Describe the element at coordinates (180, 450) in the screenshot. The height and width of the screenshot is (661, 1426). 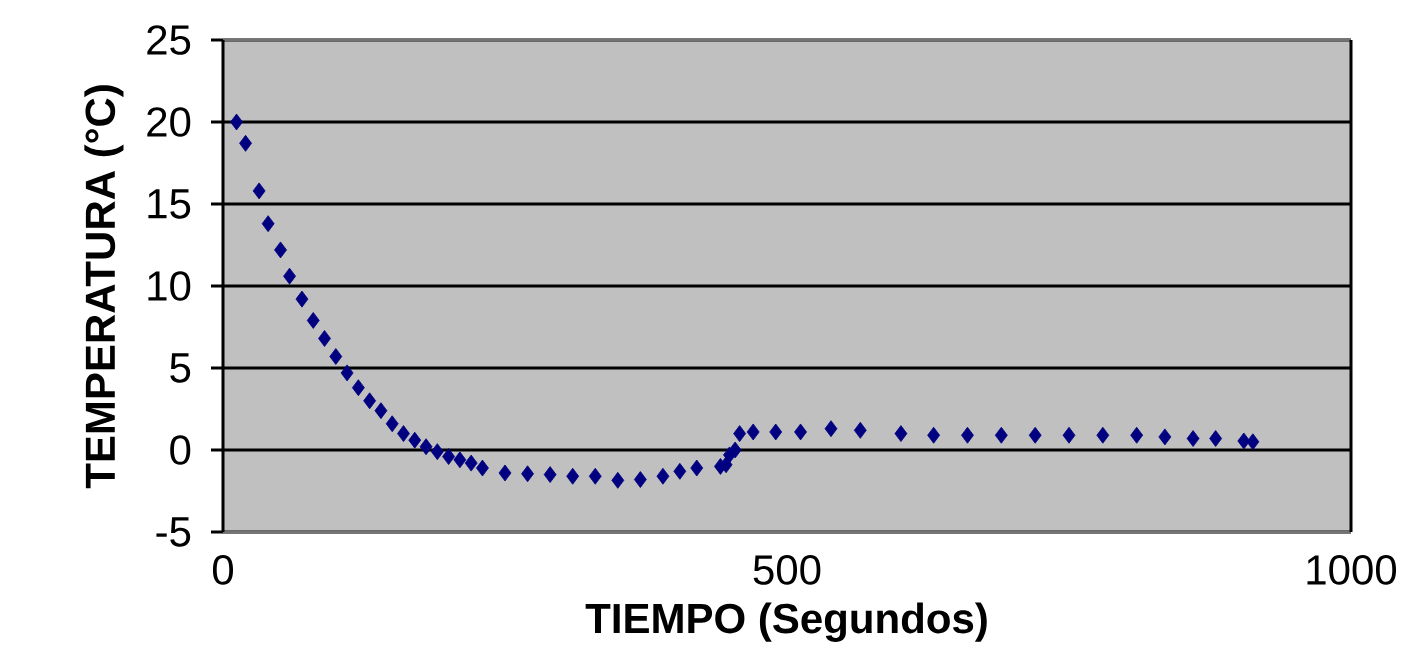
I see `y-tick-label: 0` at that location.